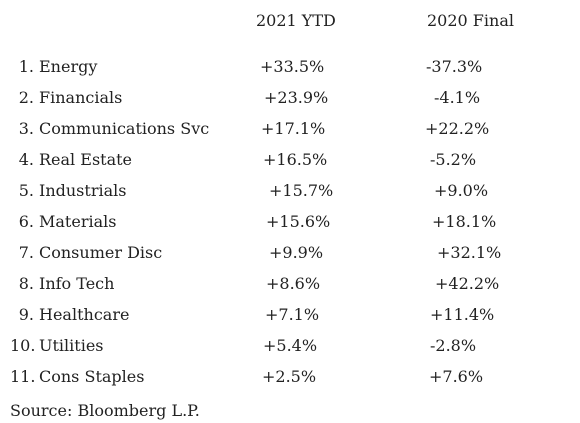 Image resolution: width=580 pixels, height=423 pixels. Describe the element at coordinates (26, 314) in the screenshot. I see `rank-number: 9.` at that location.